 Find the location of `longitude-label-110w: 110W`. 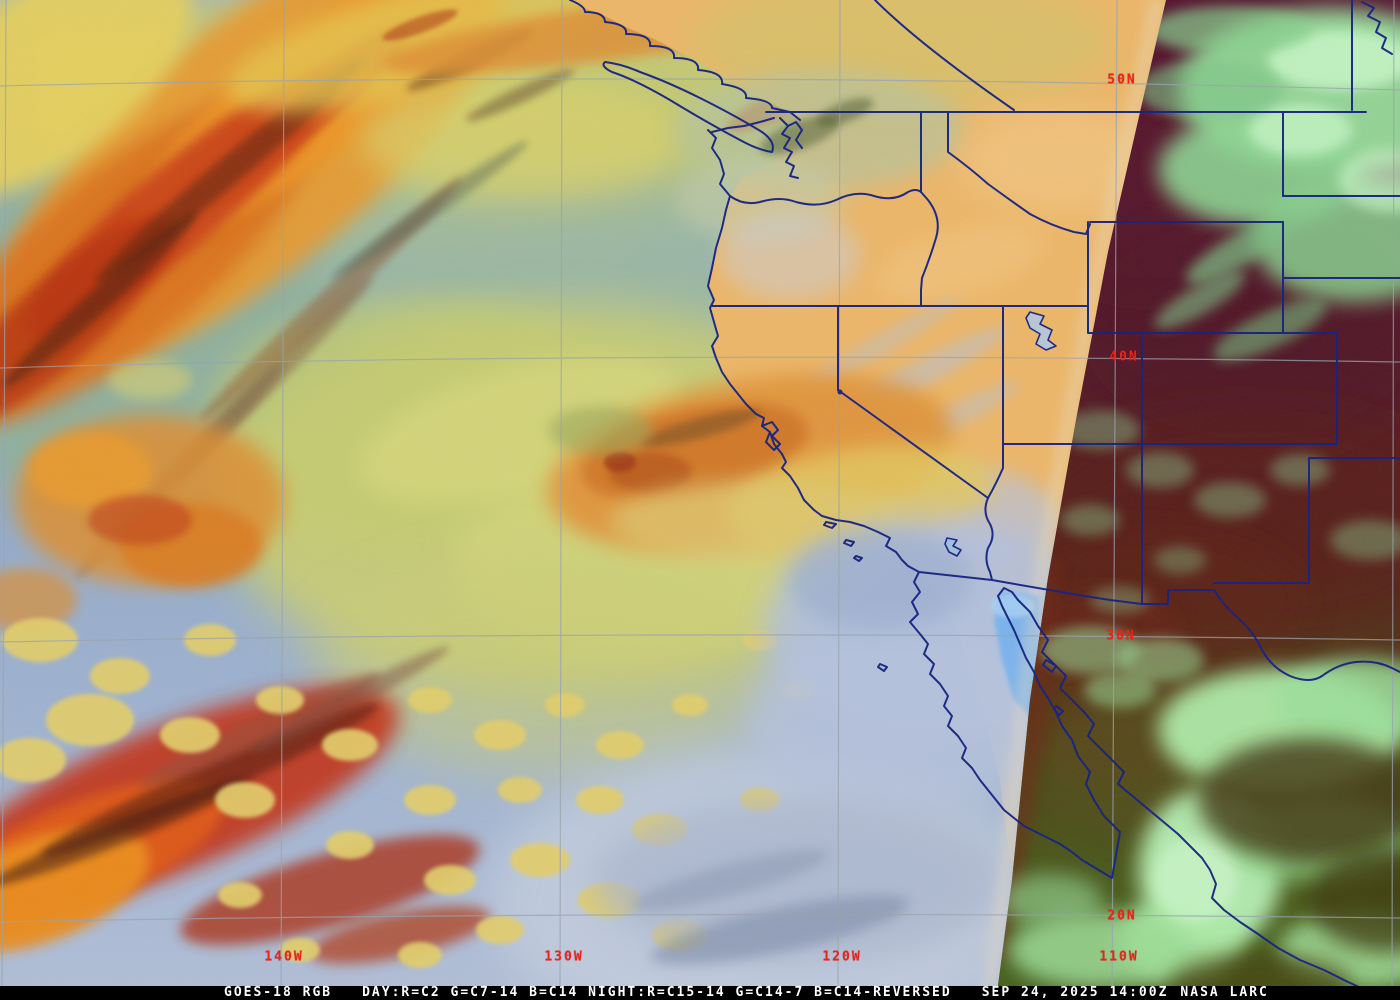

longitude-label-110w: 110W is located at coordinates (1119, 957).